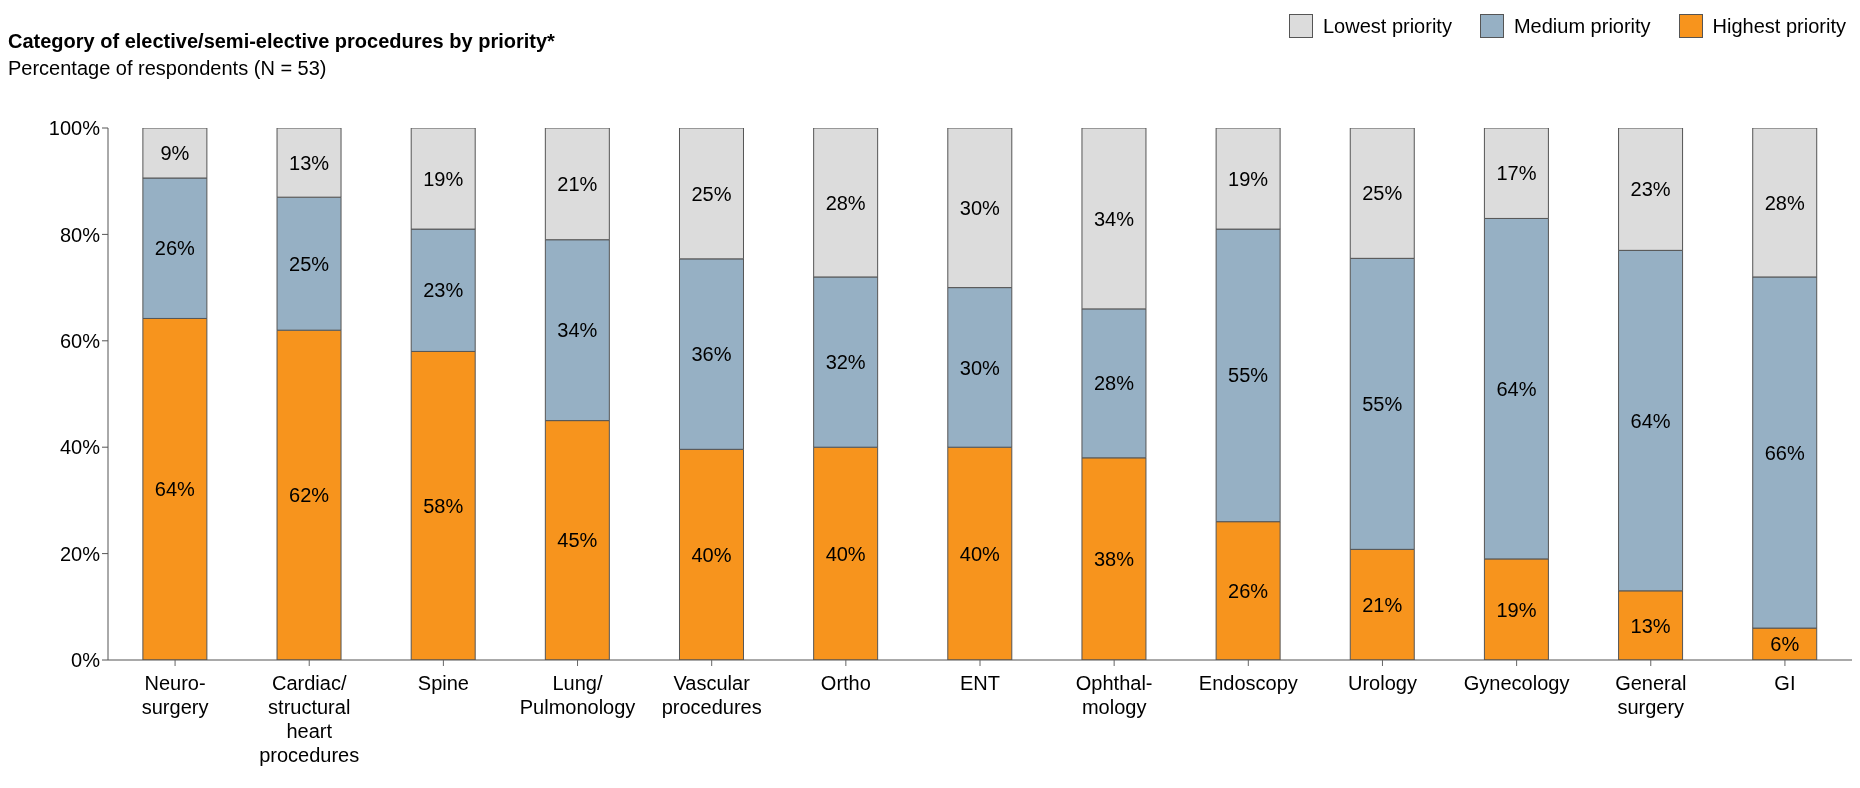 The height and width of the screenshot is (788, 1860). I want to click on y-tick-label: 20%, so click(80, 553).